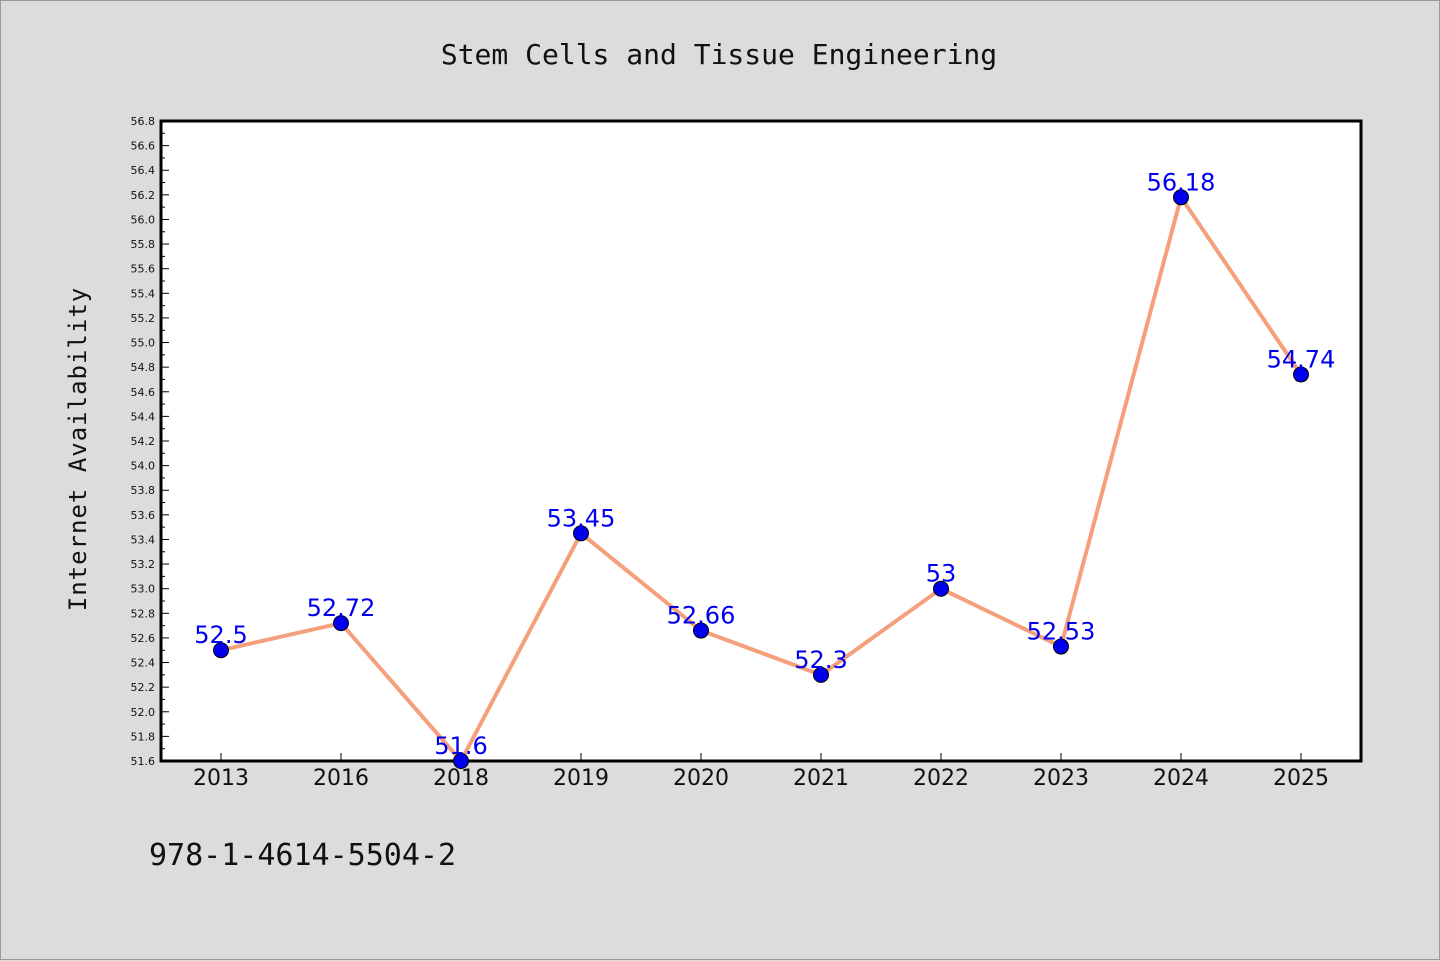 The image size is (1440, 961). What do you see at coordinates (143, 170) in the screenshot?
I see `y-tick-label: 56.4` at bounding box center [143, 170].